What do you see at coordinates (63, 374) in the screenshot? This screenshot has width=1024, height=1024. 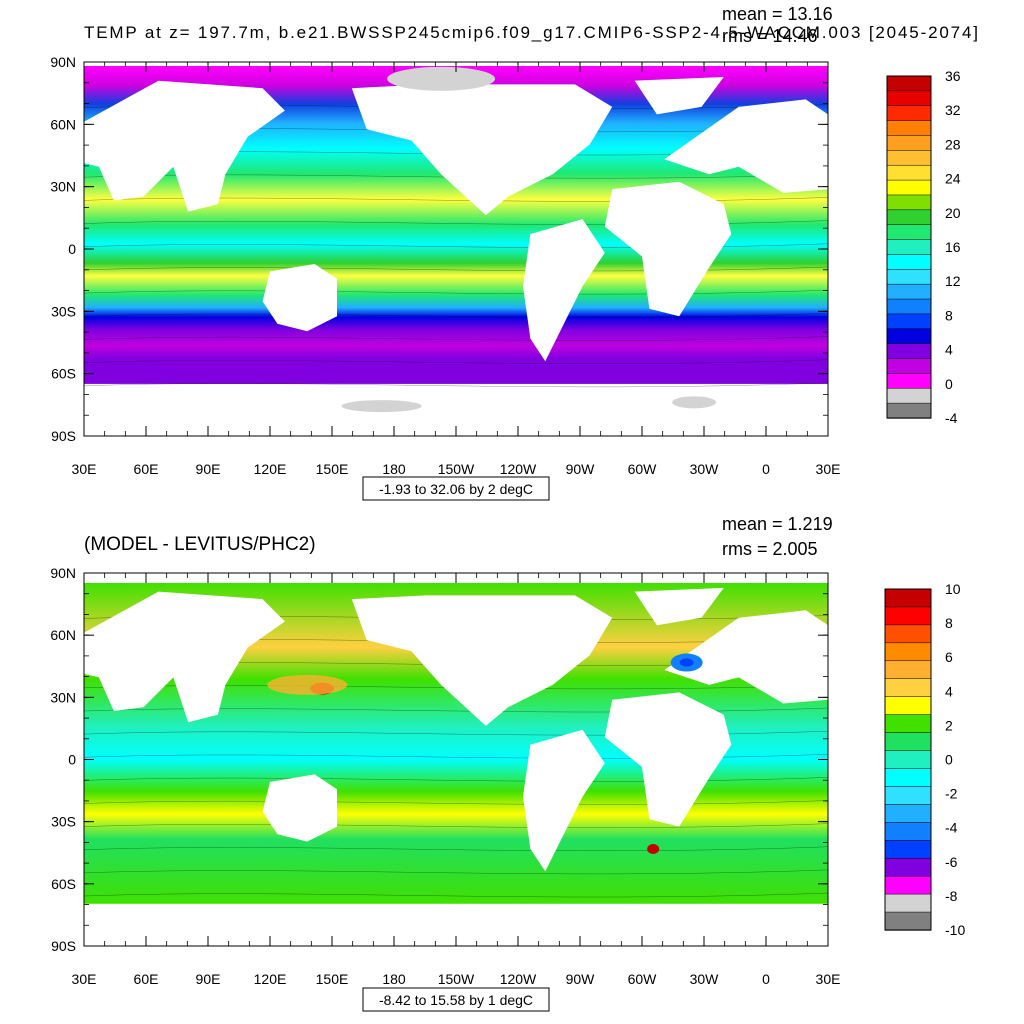 I see `lat-label: 60S` at bounding box center [63, 374].